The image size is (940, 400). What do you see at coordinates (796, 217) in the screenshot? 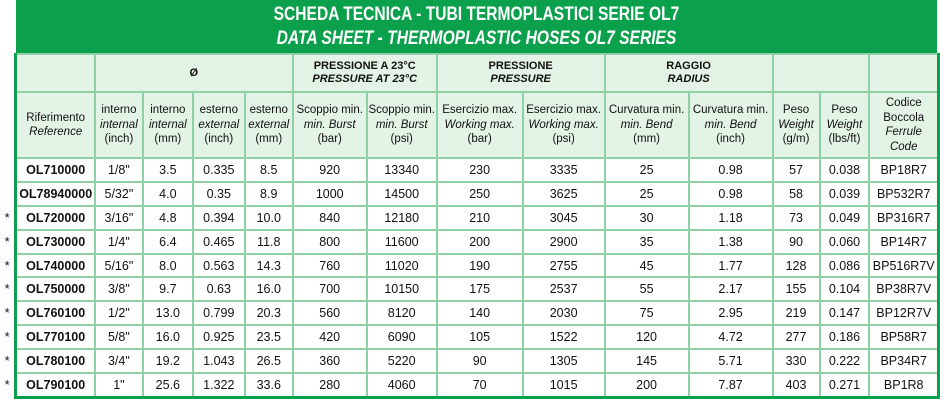
I see `table-cell: 73` at bounding box center [796, 217].